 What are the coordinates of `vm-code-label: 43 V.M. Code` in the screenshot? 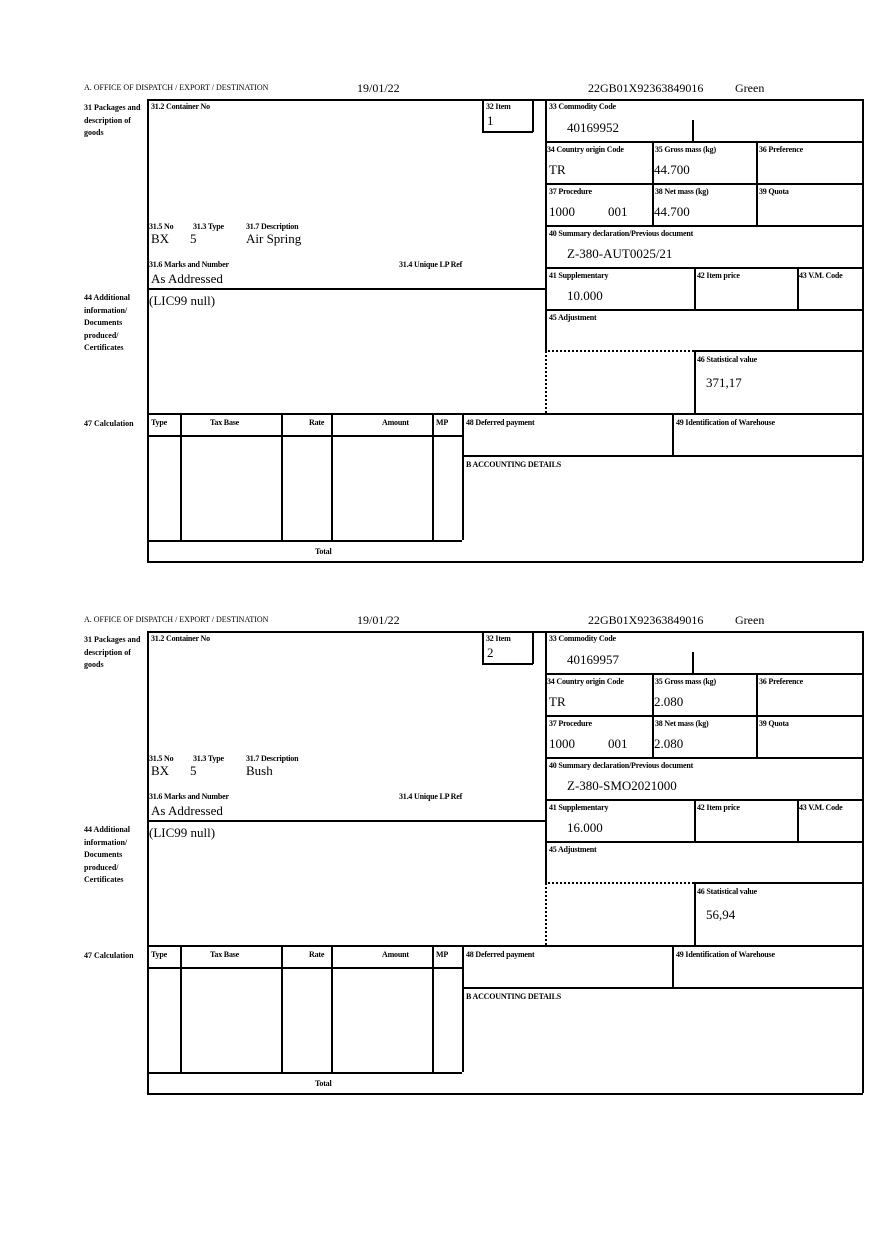 It's located at (821, 275).